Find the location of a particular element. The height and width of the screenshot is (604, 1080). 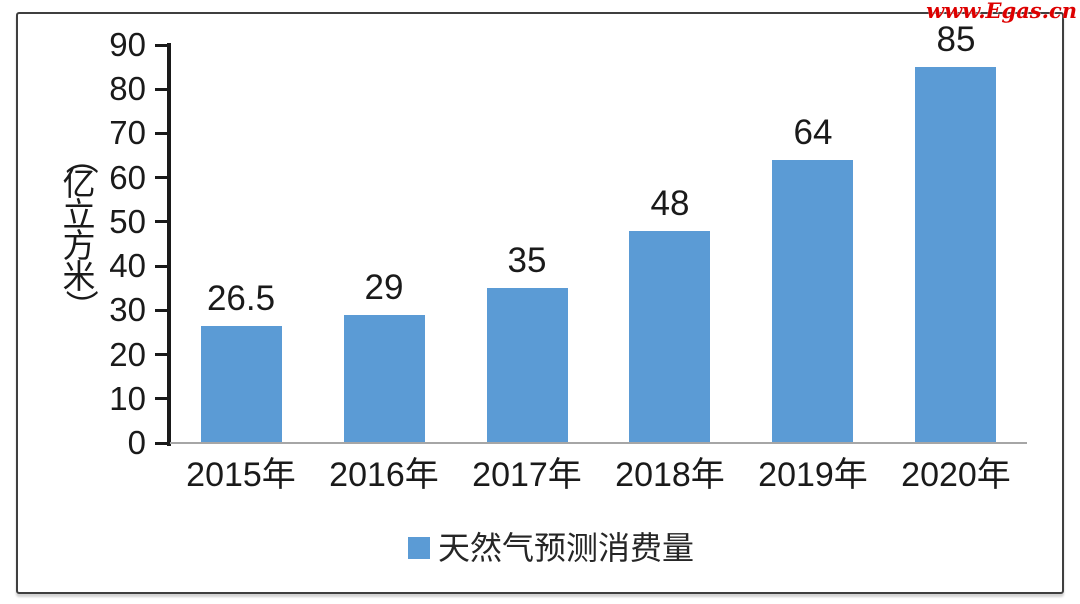

y-axis-title-char: 亿 is located at coordinates (79, 185).